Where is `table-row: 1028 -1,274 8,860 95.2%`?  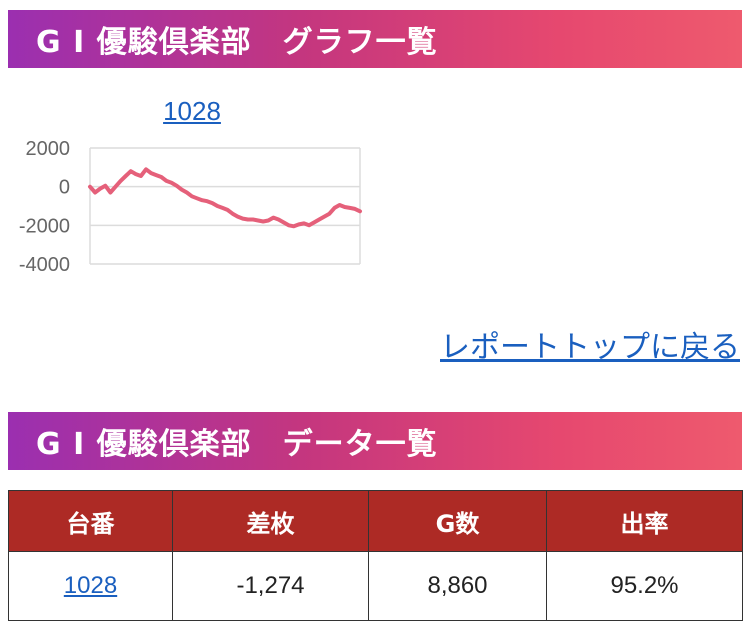
table-row: 1028 -1,274 8,860 95.2% is located at coordinates (375, 586).